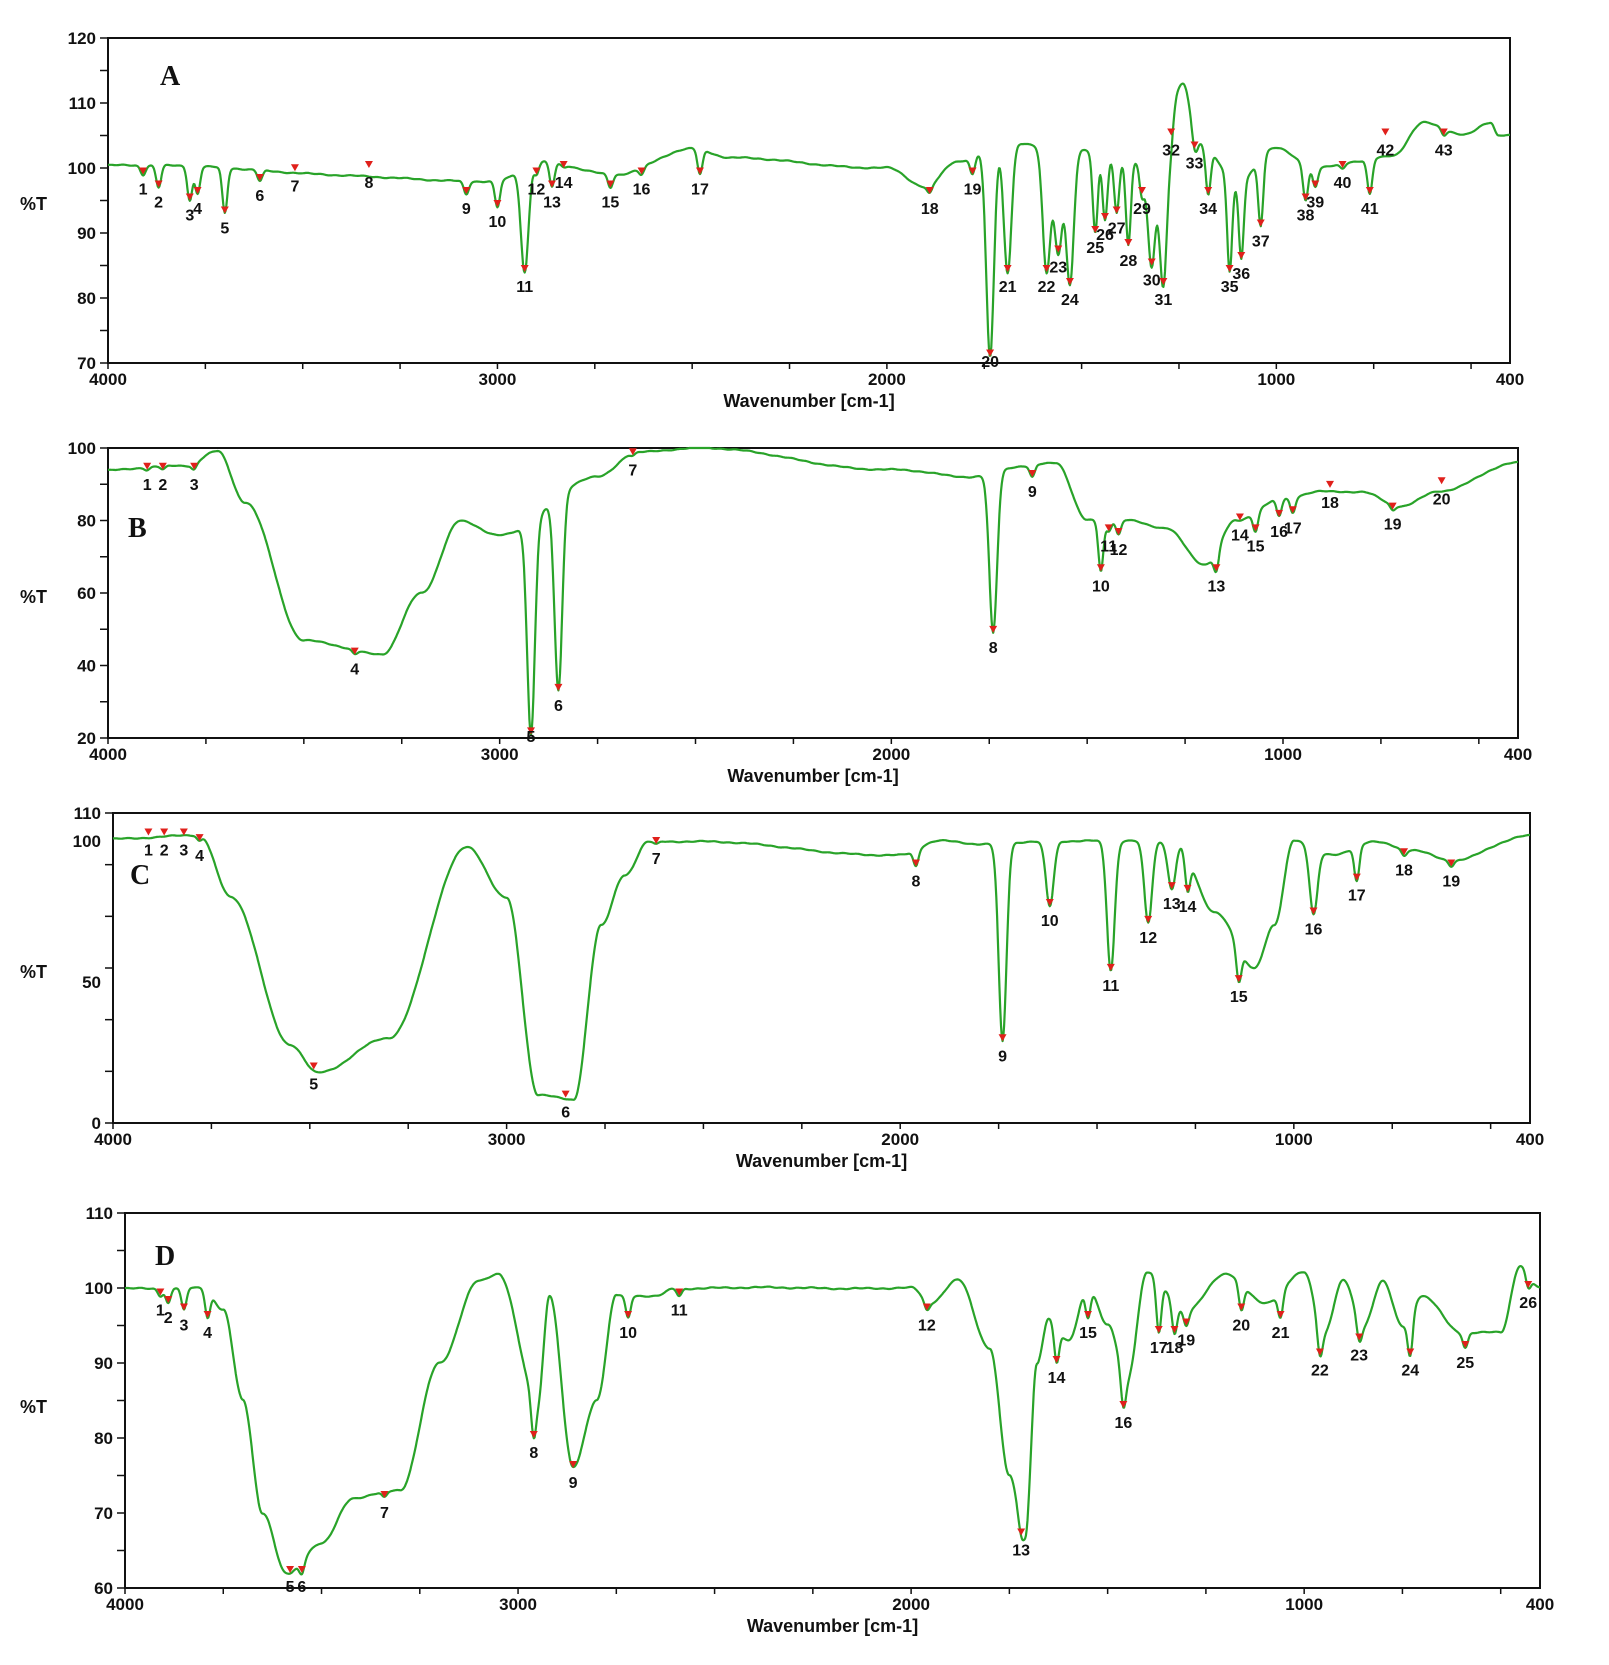  I want to click on peak-label: 37, so click(1261, 242).